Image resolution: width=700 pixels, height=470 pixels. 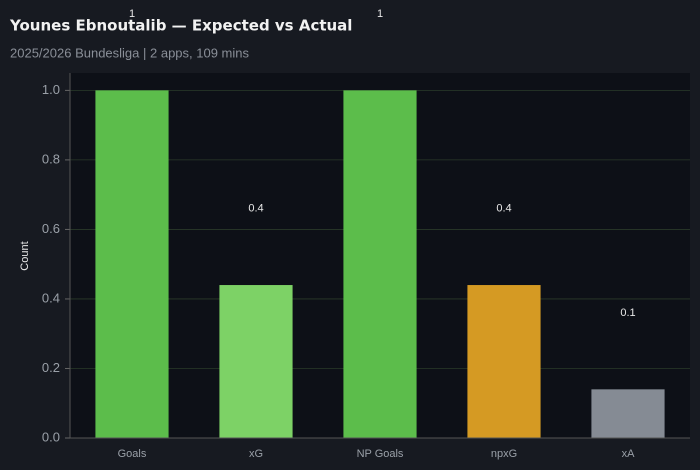 What do you see at coordinates (627, 313) in the screenshot?
I see `value-label: 0.1` at bounding box center [627, 313].